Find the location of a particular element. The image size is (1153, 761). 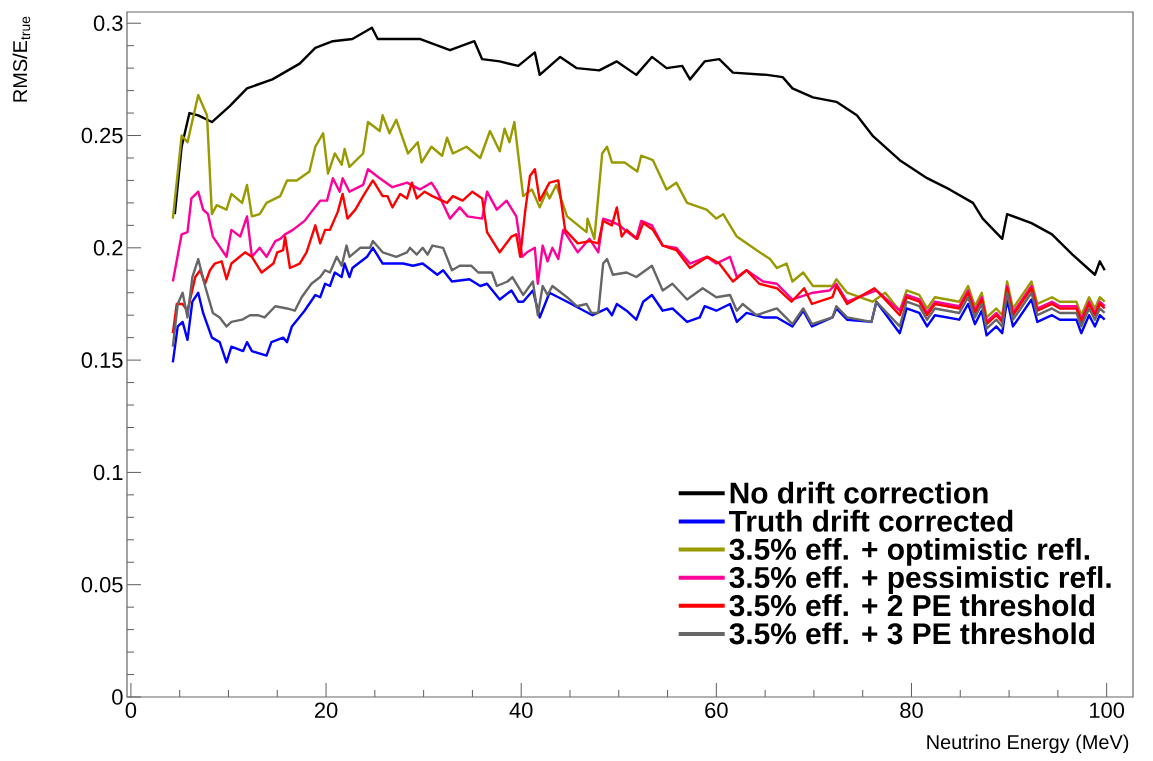

y-tick-label: 0.2 is located at coordinates (108, 248).